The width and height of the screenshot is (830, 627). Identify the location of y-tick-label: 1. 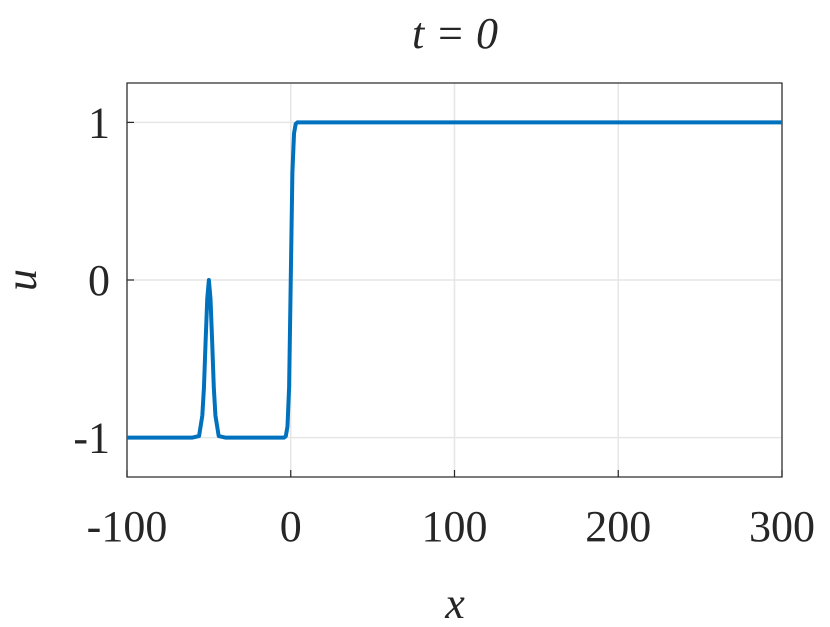
(99, 122).